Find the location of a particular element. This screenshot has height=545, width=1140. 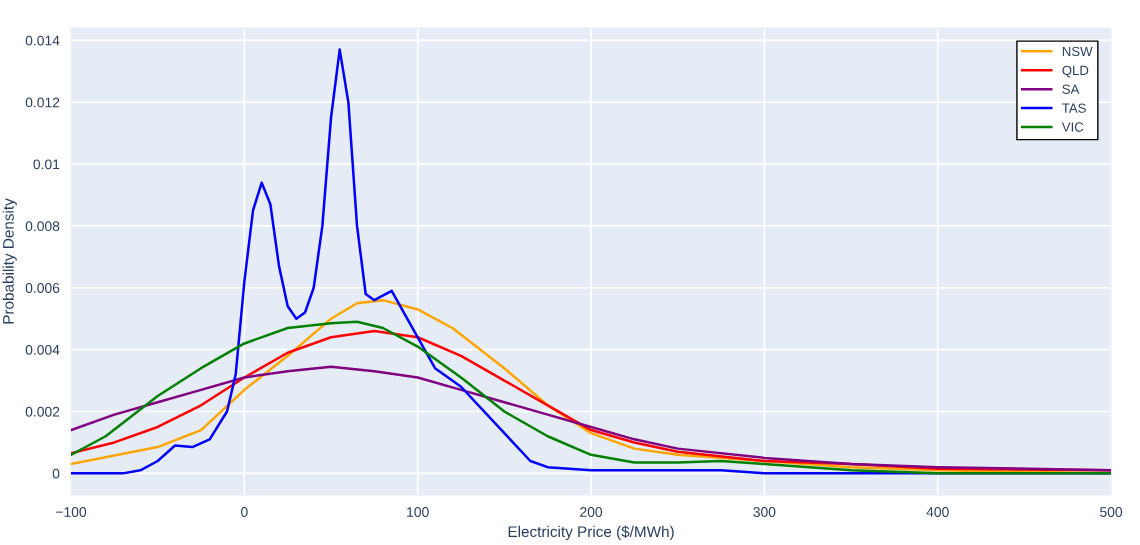

y-tick-label: 0.01 is located at coordinates (46, 164).